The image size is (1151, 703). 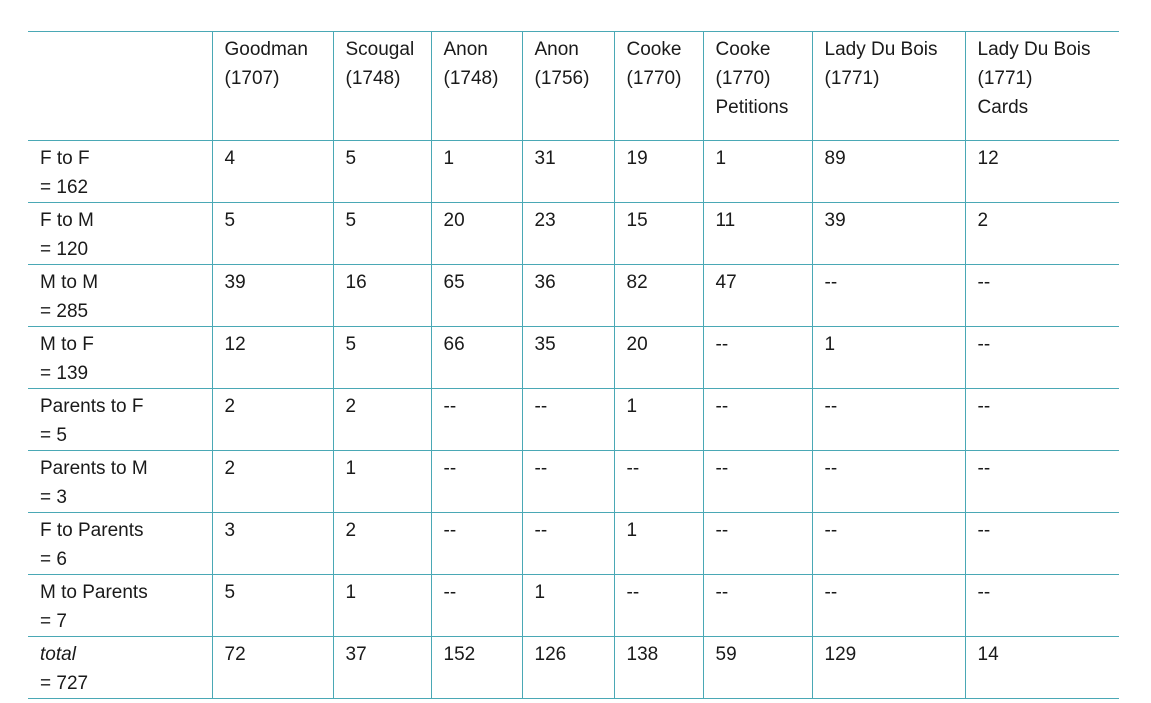 I want to click on row-label-cell: M to Parents = 7, so click(x=120, y=605).